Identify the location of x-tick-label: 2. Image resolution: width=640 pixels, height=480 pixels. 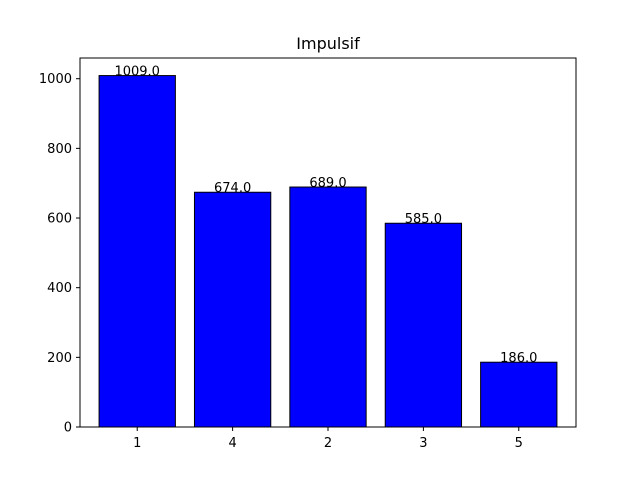
(328, 443).